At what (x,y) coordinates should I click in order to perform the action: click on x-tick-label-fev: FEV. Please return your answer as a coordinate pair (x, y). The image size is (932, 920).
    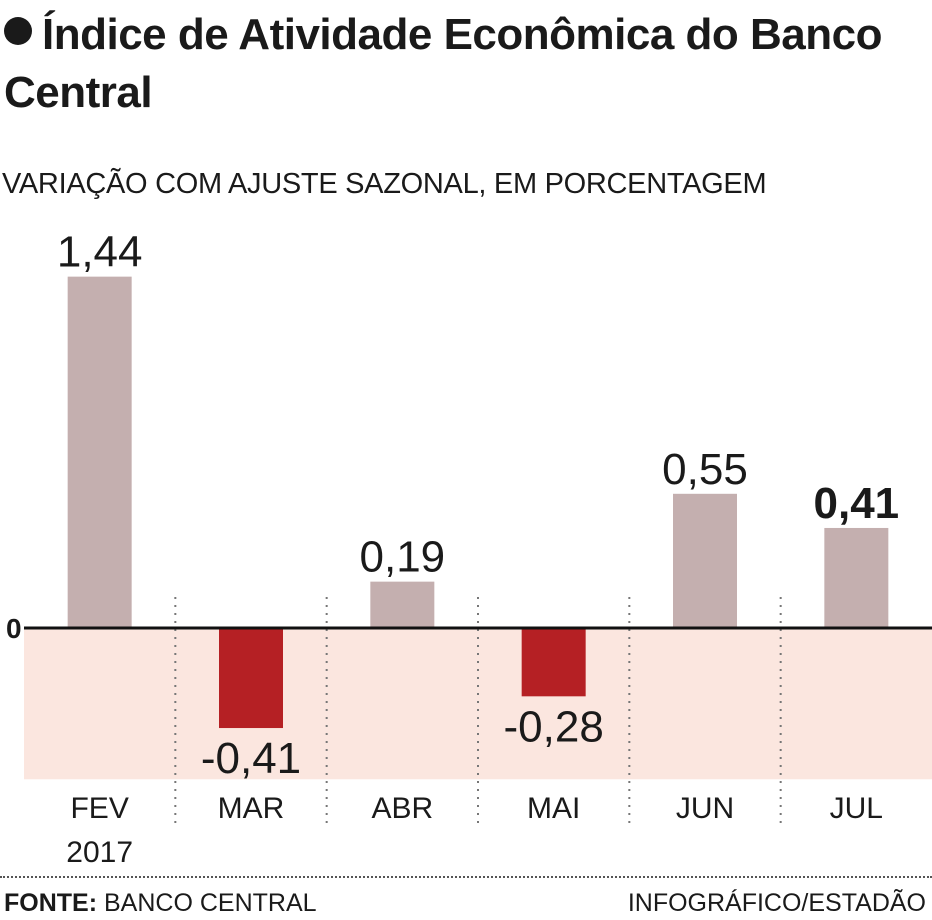
    Looking at the image, I should click on (99, 808).